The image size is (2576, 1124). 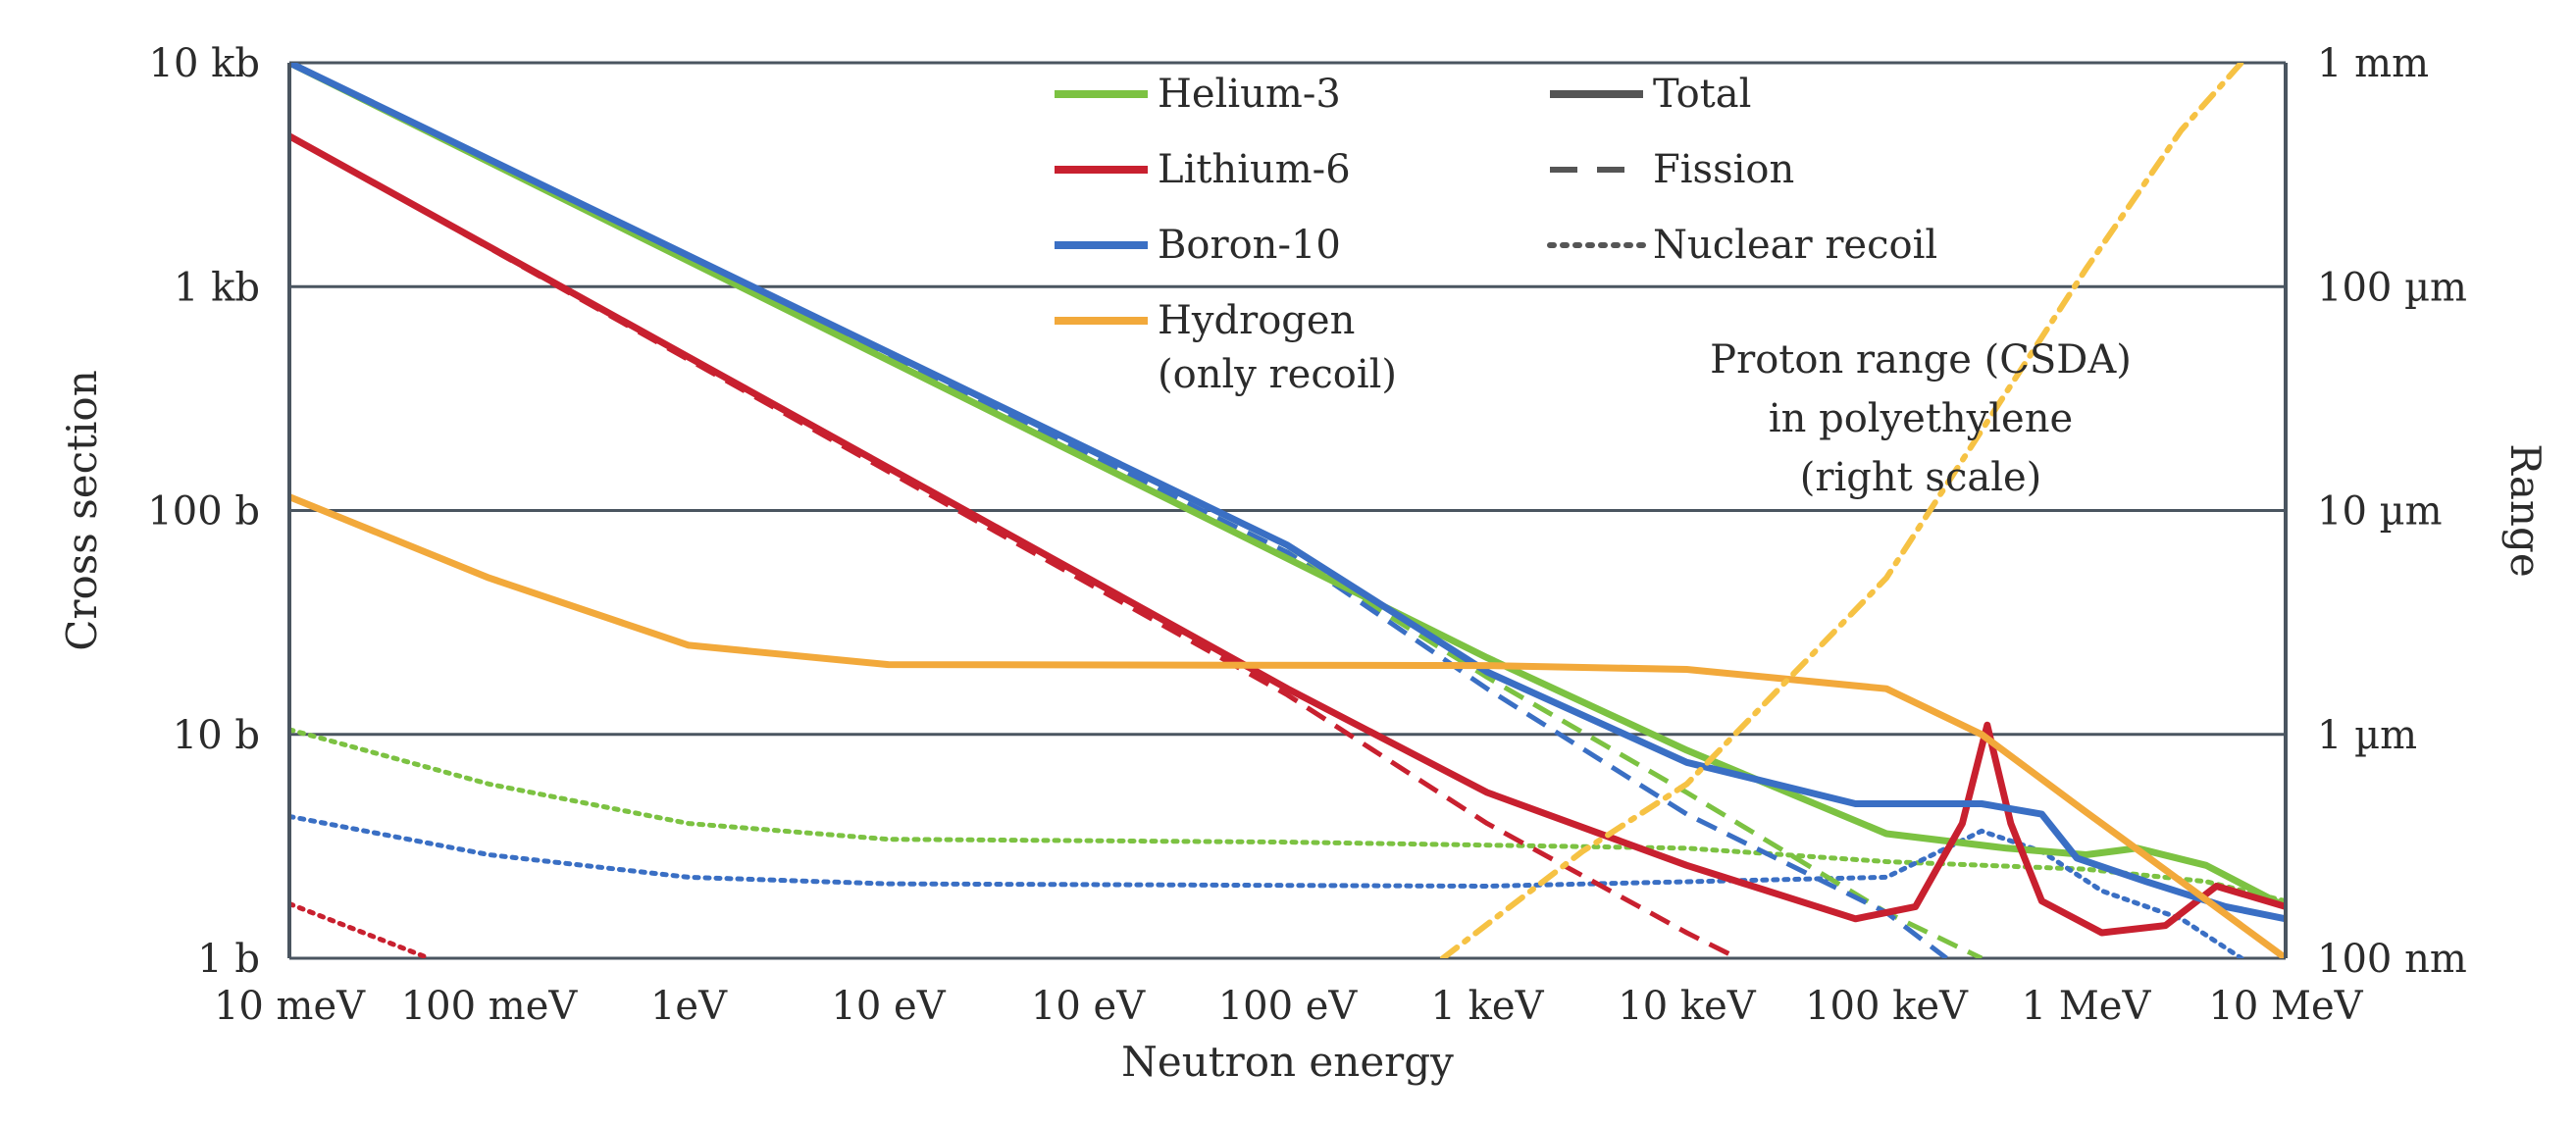 What do you see at coordinates (689, 1007) in the screenshot?
I see `x-tick-label-2: 1eV` at bounding box center [689, 1007].